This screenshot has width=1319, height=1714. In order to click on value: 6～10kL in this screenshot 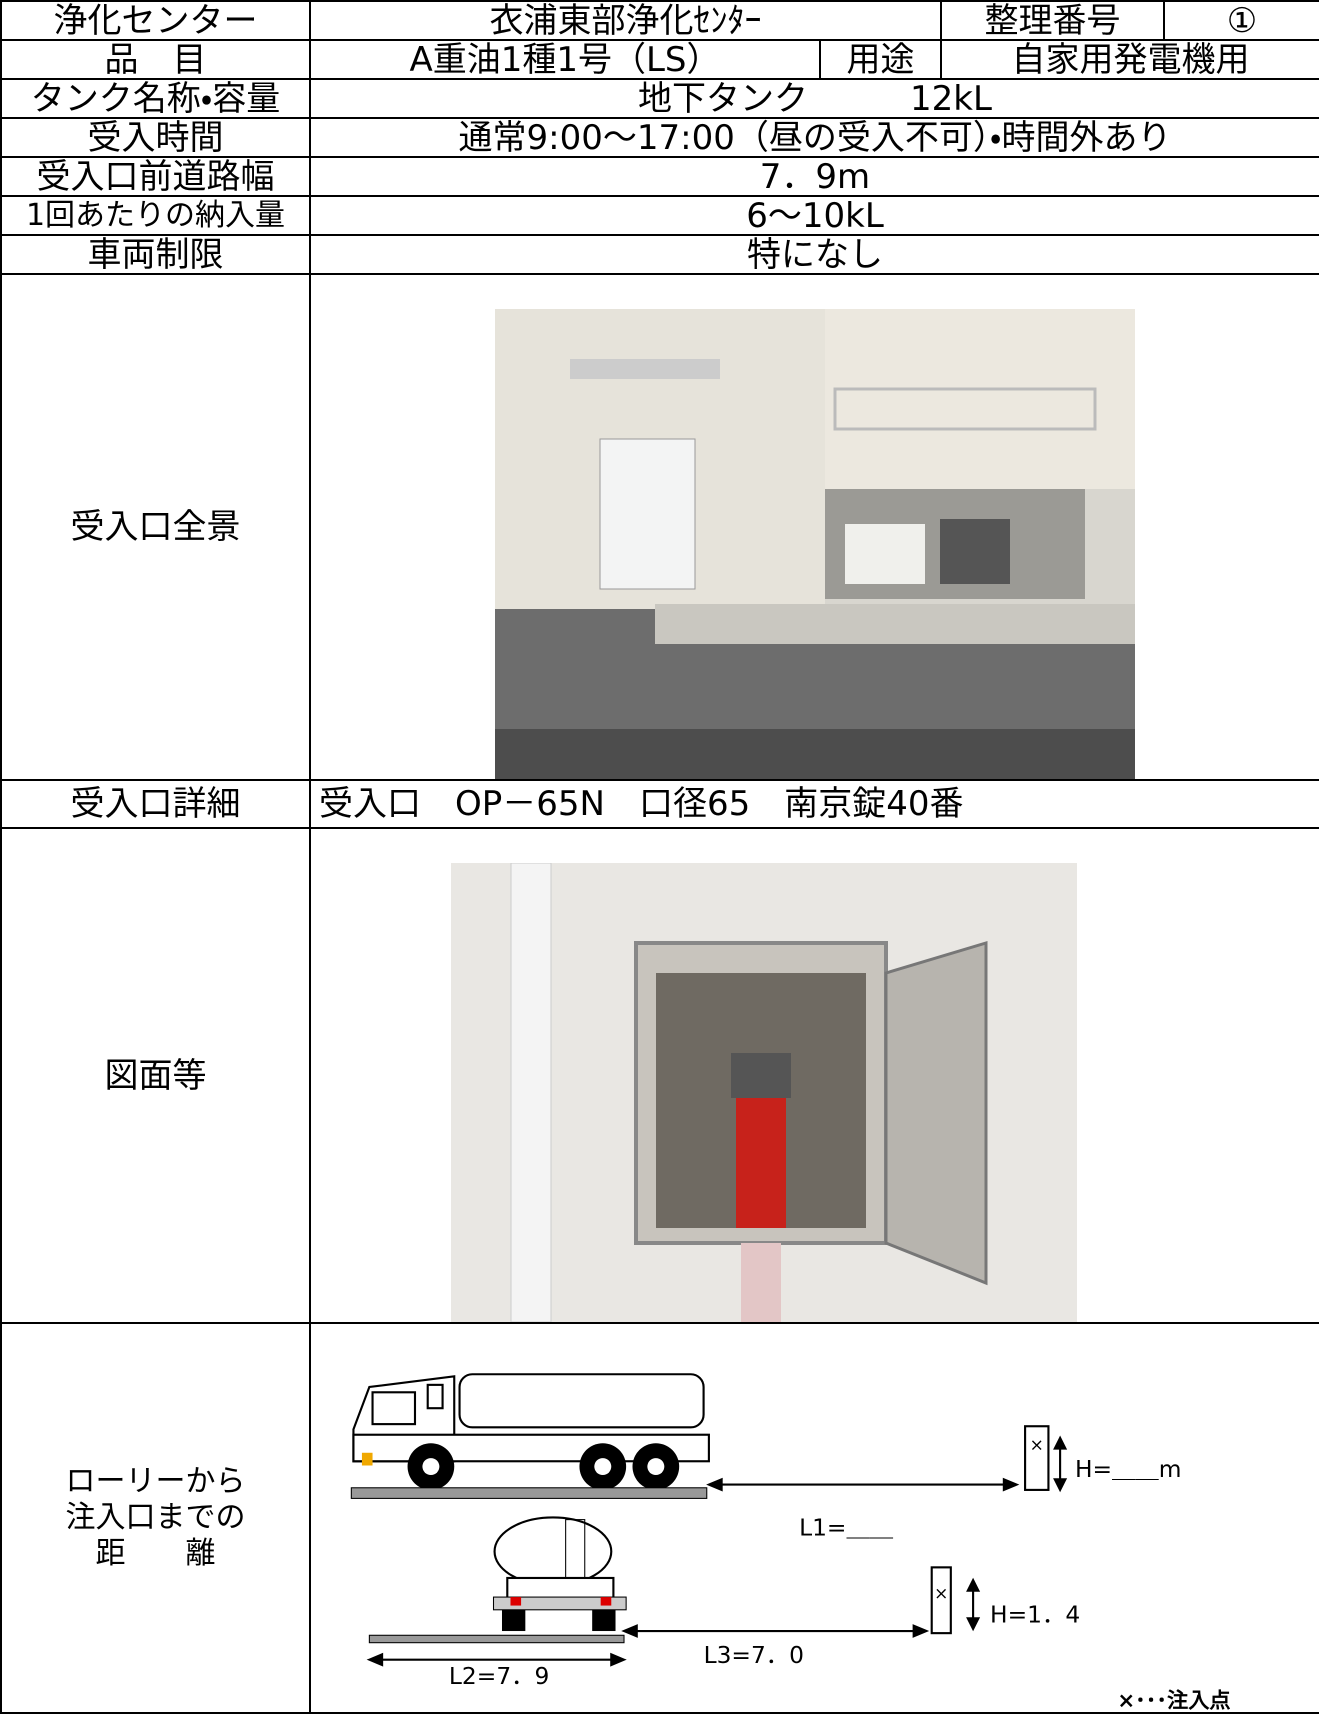, I will do `click(814, 215)`.